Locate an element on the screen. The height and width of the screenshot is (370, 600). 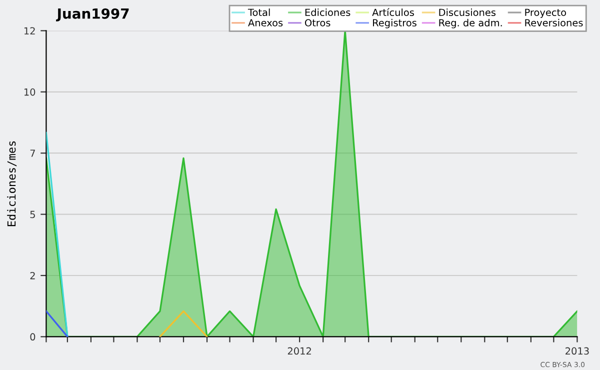
legend-label: Registros is located at coordinates (394, 23).